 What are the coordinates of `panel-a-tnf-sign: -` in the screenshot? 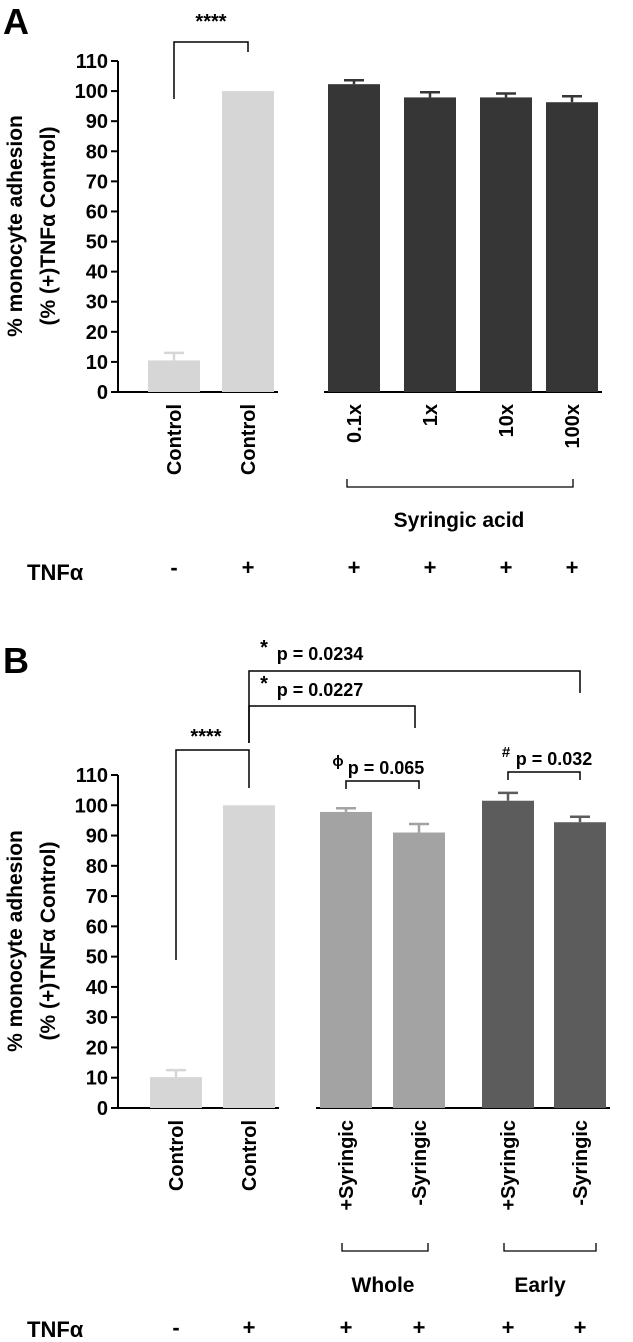 It's located at (173, 567).